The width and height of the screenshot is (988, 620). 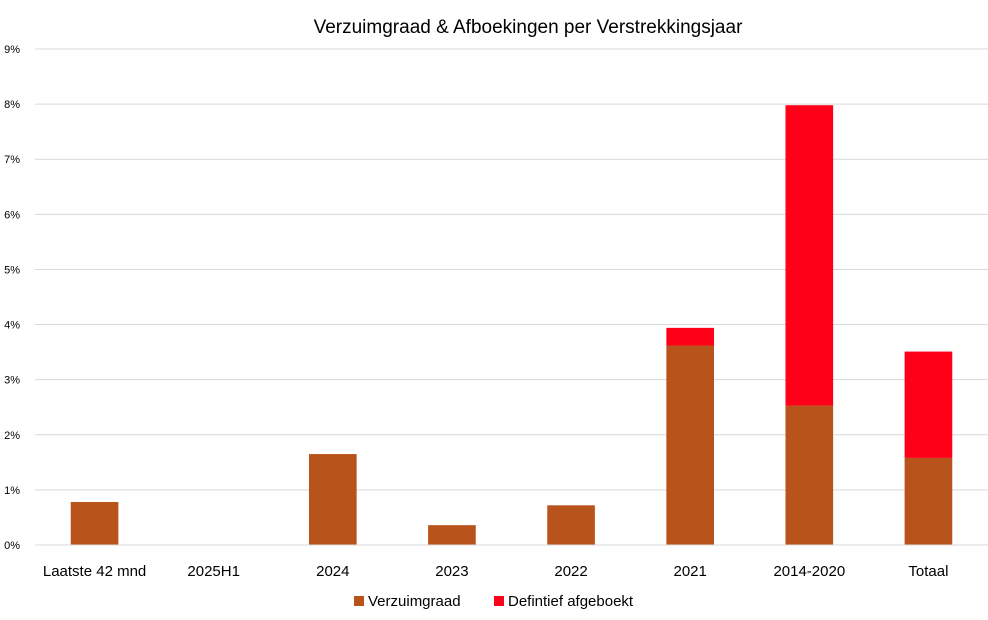 What do you see at coordinates (94, 571) in the screenshot?
I see `x-tick-label: Laatste 42 mnd` at bounding box center [94, 571].